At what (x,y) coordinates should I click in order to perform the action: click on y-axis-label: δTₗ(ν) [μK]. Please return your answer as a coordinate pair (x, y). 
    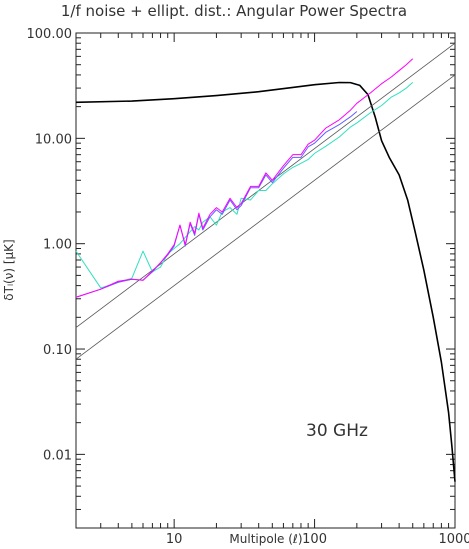
    Looking at the image, I should click on (9, 269).